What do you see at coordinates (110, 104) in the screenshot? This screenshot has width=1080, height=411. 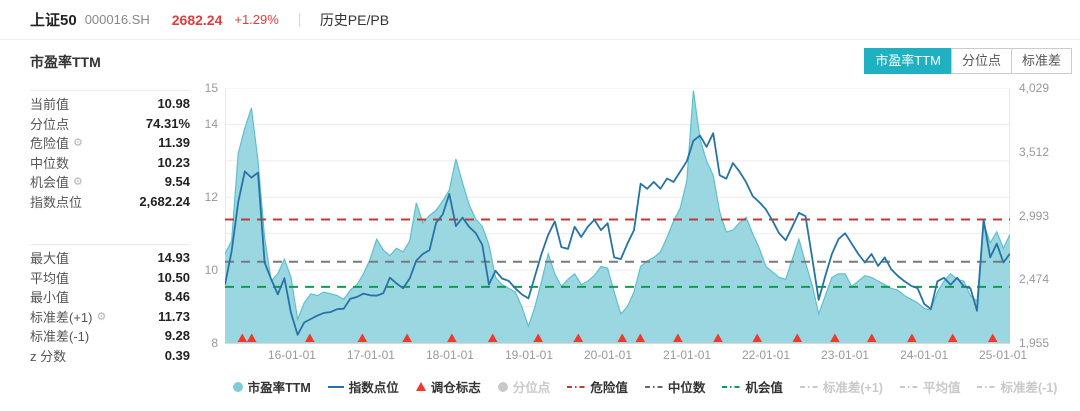 I see `stat-row: 当前值 10.98` at bounding box center [110, 104].